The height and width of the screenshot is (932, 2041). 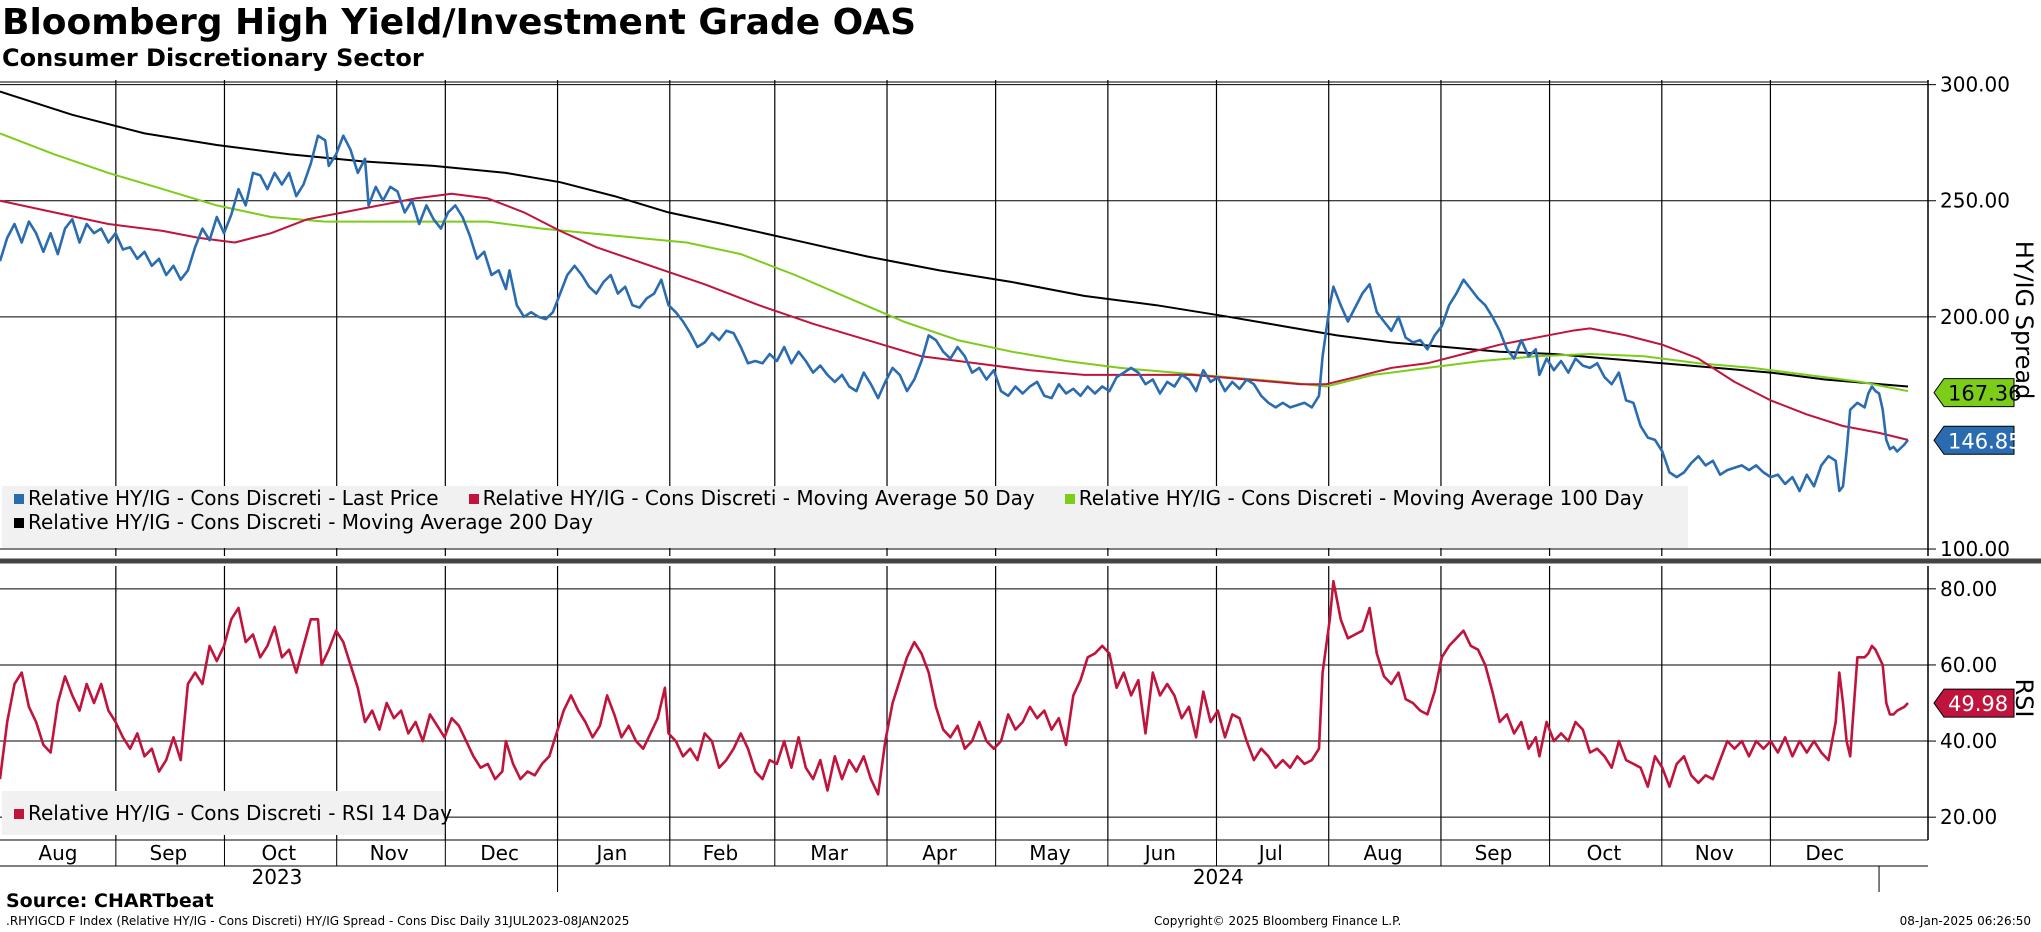 I want to click on x-tick-label: Mar, so click(x=829, y=853).